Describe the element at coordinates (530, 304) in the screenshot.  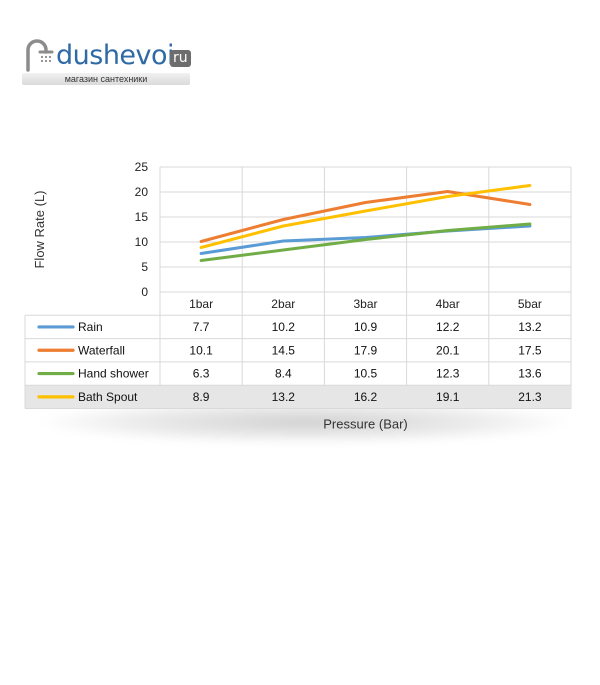
I see `x-tick-label: 5bar` at that location.